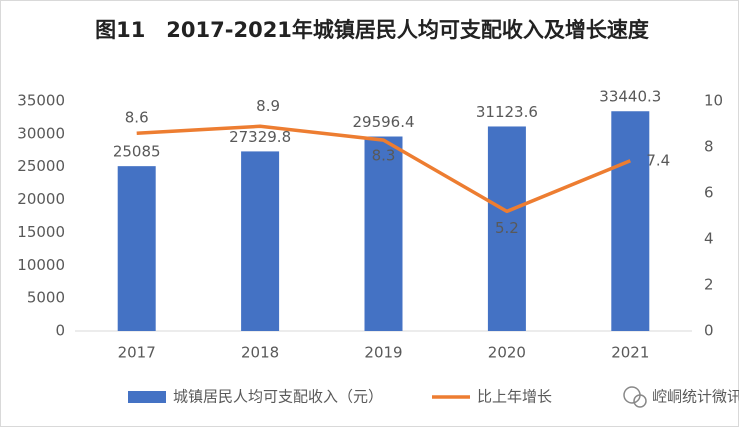 The width and height of the screenshot is (739, 427). What do you see at coordinates (630, 97) in the screenshot?
I see `bar-value-label: 33440.3` at bounding box center [630, 97].